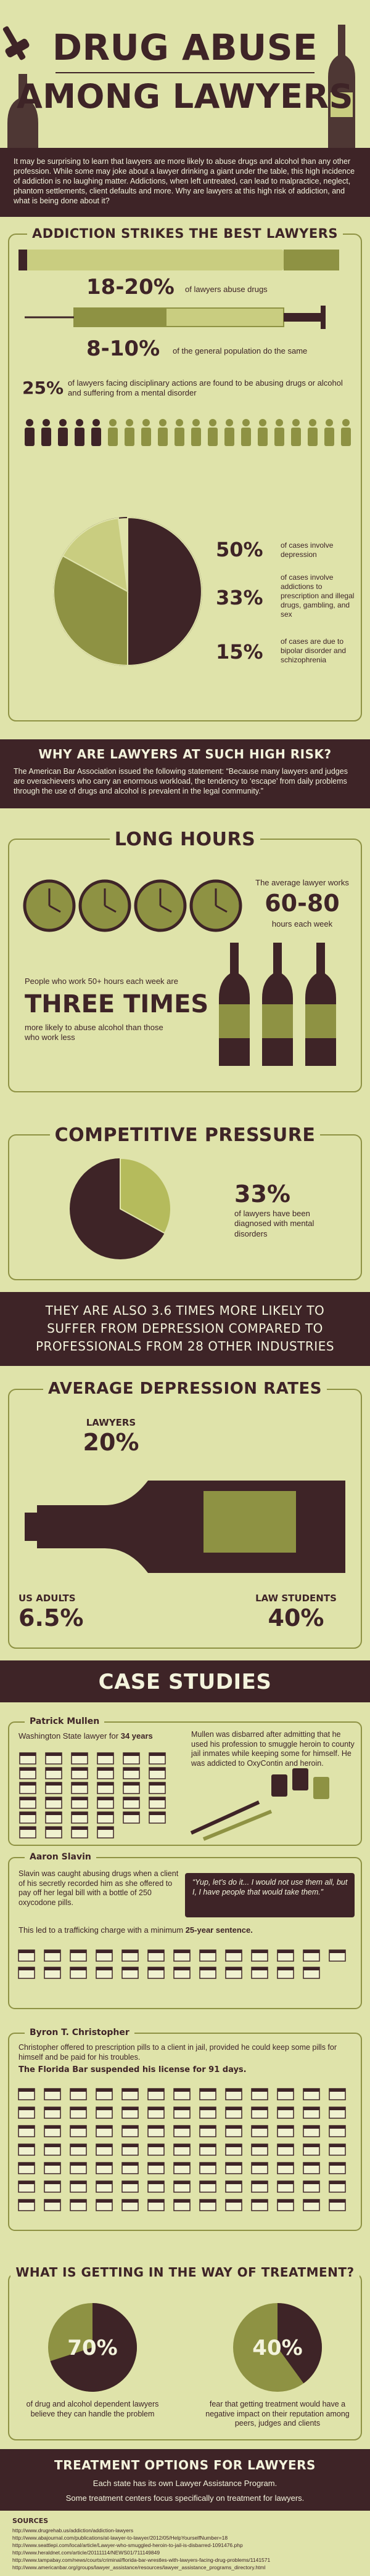 The image size is (370, 2576). What do you see at coordinates (185, 1388) in the screenshot?
I see `heading-text: AVERAGE DEPRESSION RATES` at bounding box center [185, 1388].